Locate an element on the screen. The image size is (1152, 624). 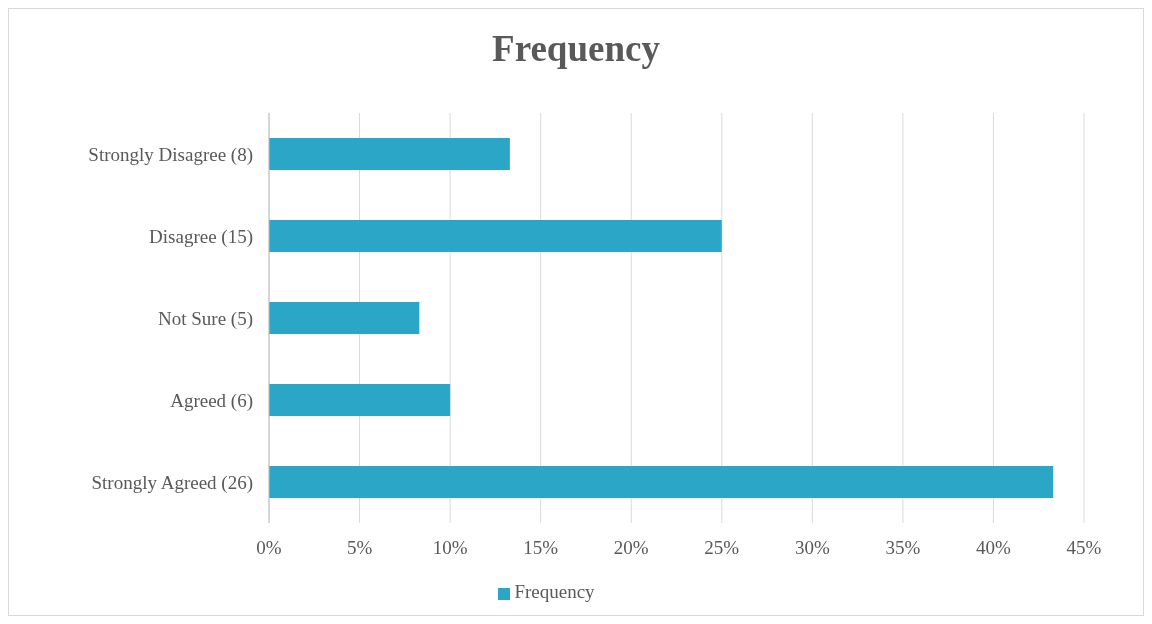
x-tick-label: 0% is located at coordinates (269, 548).